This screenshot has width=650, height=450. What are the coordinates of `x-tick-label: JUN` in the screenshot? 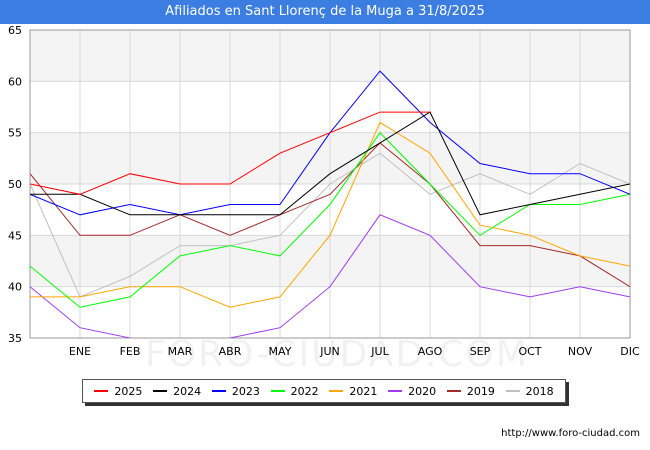 It's located at (329, 351).